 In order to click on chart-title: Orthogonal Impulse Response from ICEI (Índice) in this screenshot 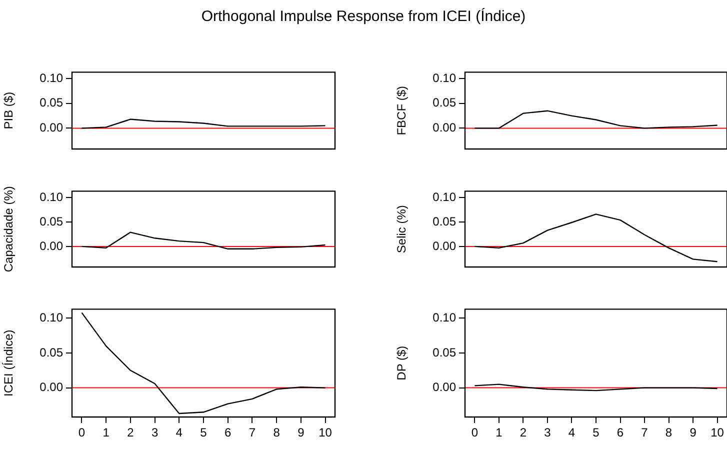, I will do `click(363, 16)`.